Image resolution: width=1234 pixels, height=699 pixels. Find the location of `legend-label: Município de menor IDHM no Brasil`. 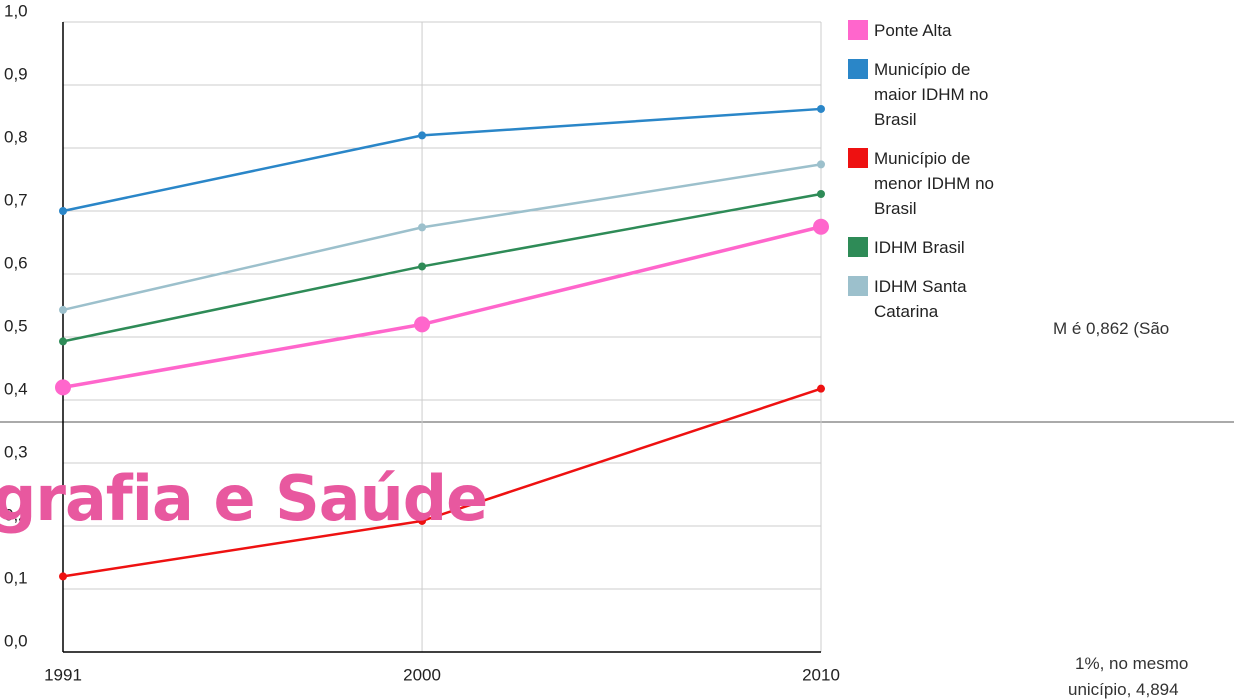

legend-label: Município de menor IDHM no Brasil is located at coordinates (934, 183).